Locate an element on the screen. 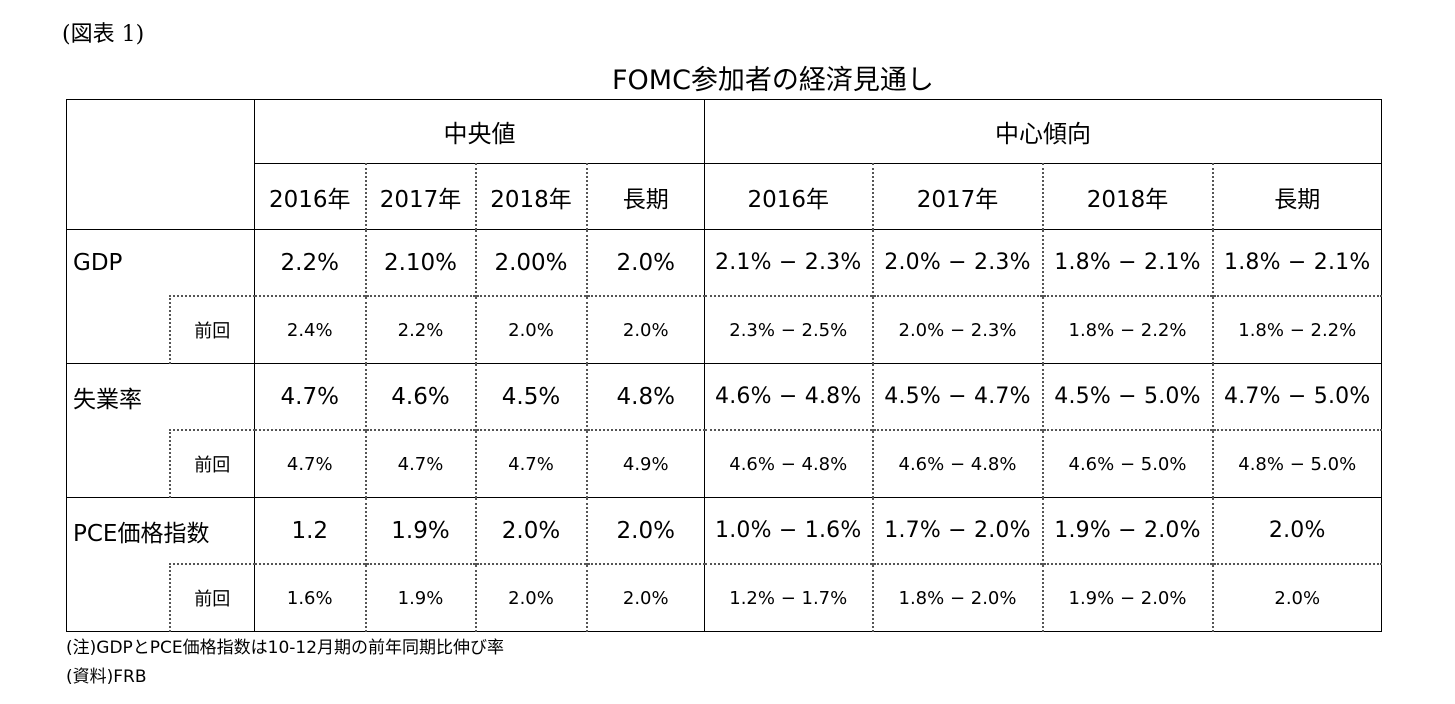  value-cell: 1.9% is located at coordinates (420, 531).